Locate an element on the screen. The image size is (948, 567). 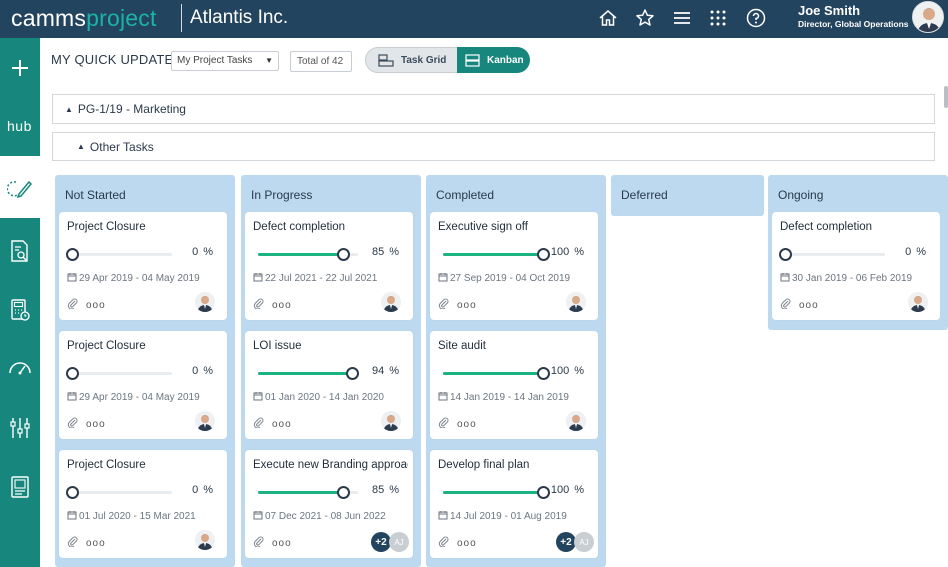
home-icon is located at coordinates (608, 18).